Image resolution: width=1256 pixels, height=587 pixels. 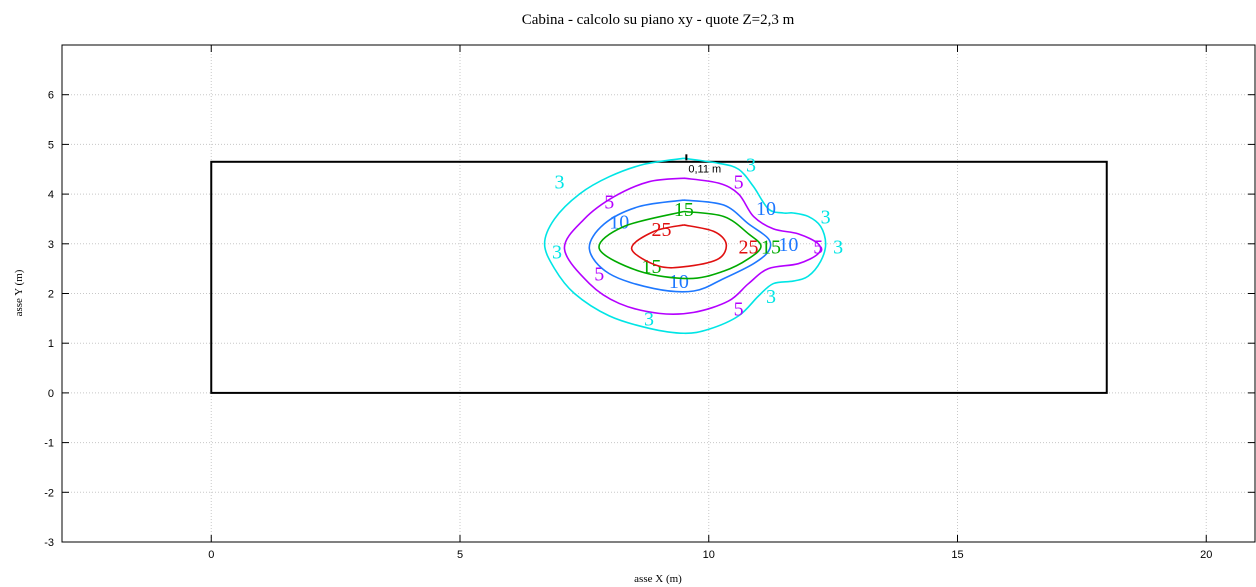 What do you see at coordinates (51, 145) in the screenshot?
I see `y-tick-label: 5` at bounding box center [51, 145].